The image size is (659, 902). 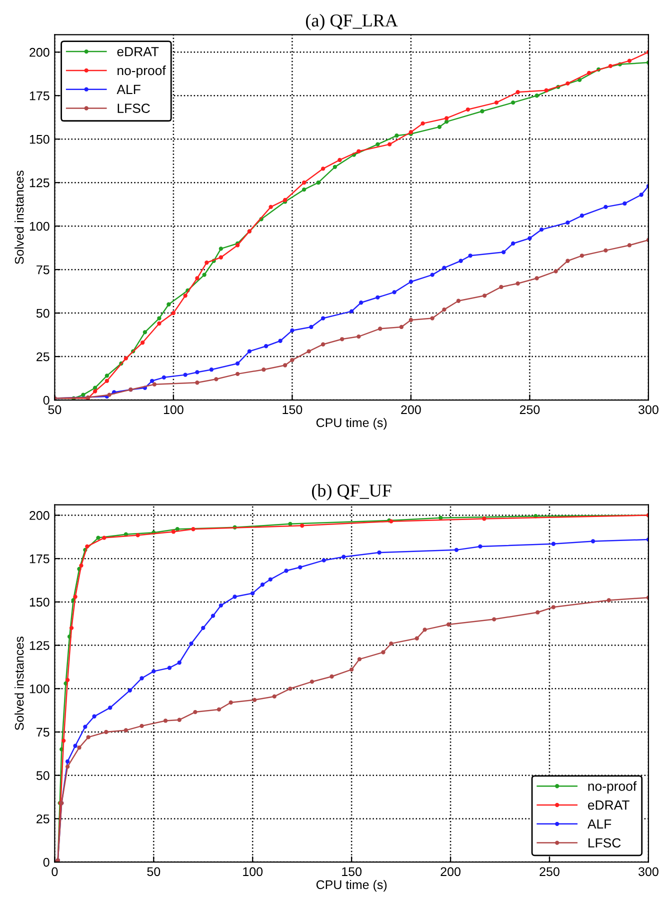 I want to click on chart-title: (b) QF_UF, so click(x=352, y=492).